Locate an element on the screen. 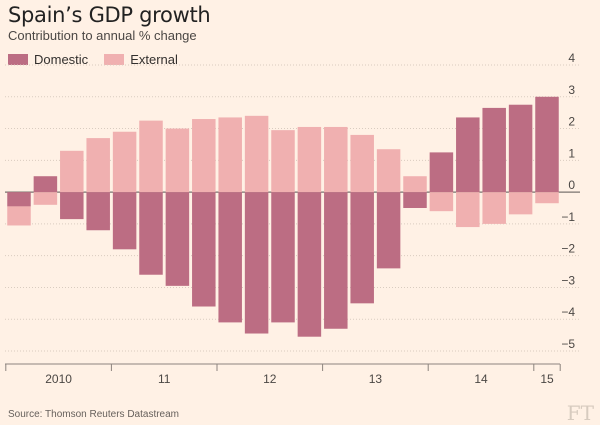 The width and height of the screenshot is (600, 425). y-tick-label: −5 is located at coordinates (568, 344).